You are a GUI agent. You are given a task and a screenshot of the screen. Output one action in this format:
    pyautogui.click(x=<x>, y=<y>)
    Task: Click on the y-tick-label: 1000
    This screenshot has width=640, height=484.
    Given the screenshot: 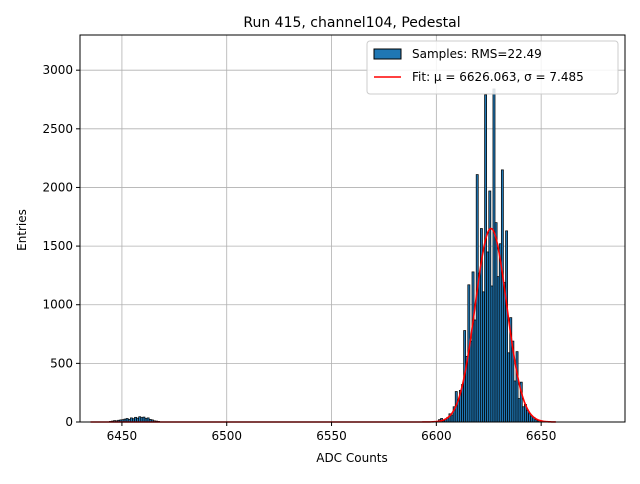 What is the action you would take?
    pyautogui.click(x=57, y=305)
    